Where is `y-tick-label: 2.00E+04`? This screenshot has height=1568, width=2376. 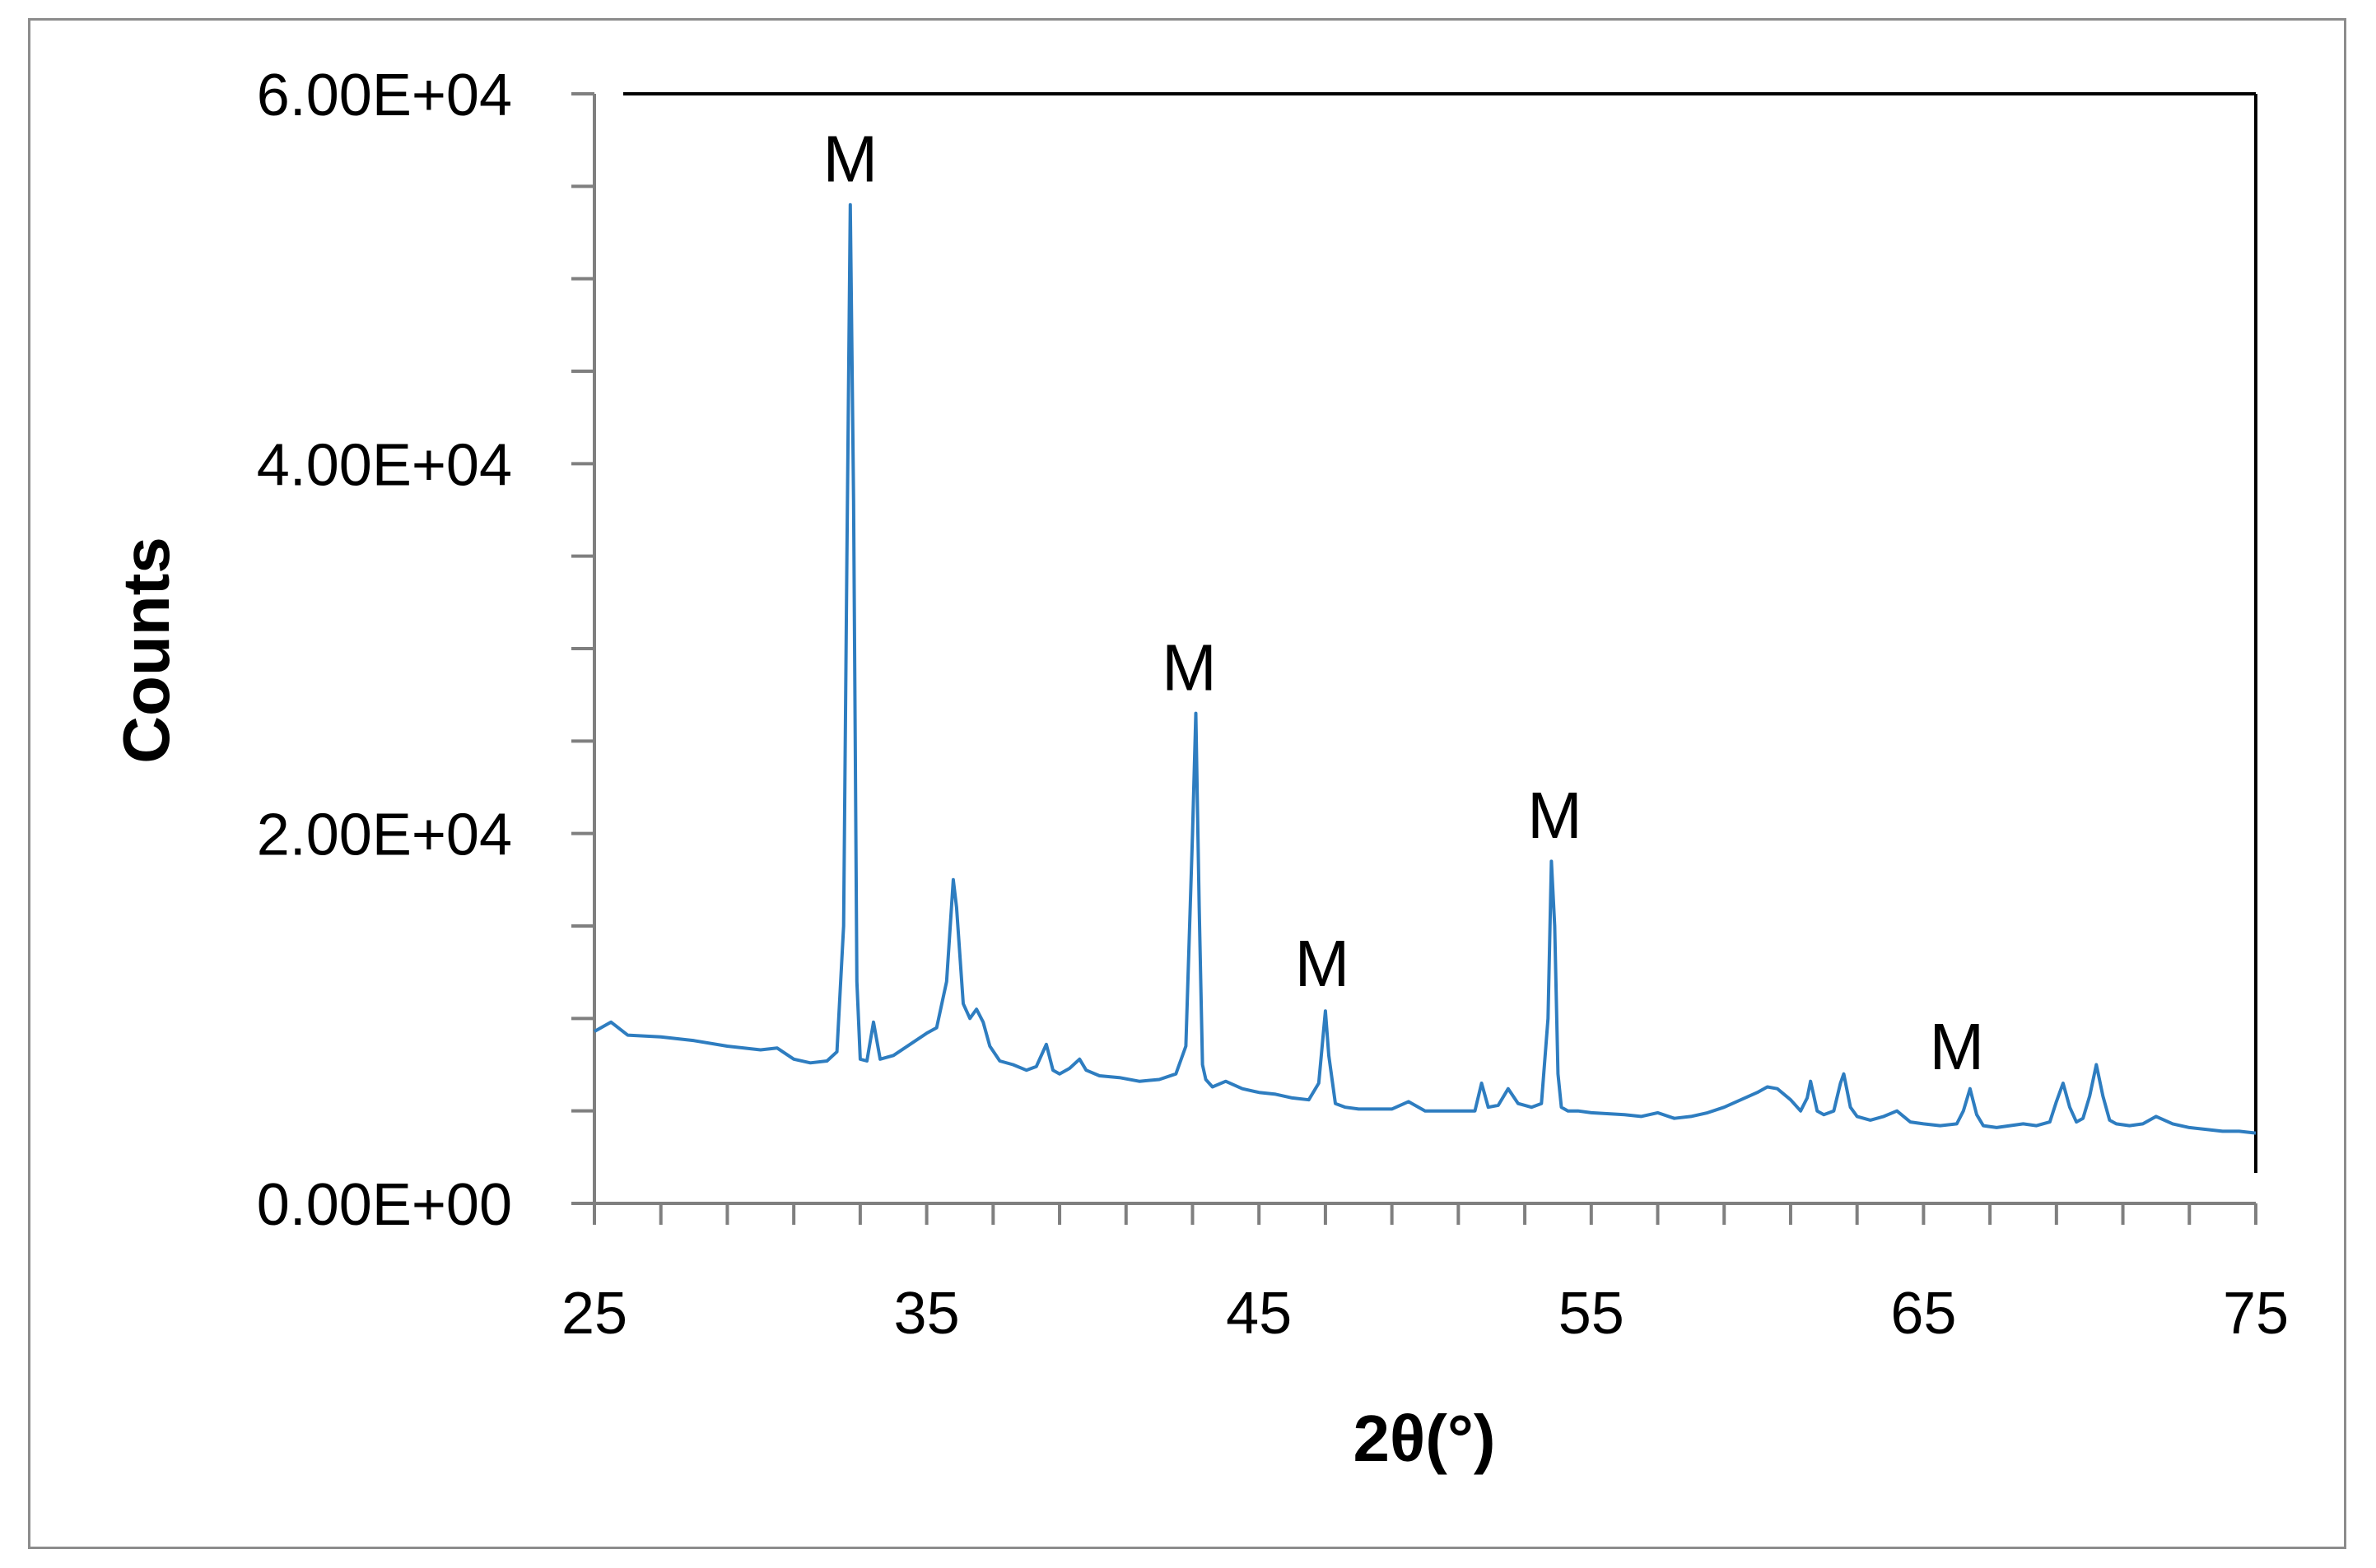
y-tick-label: 2.00E+04 is located at coordinates (385, 835).